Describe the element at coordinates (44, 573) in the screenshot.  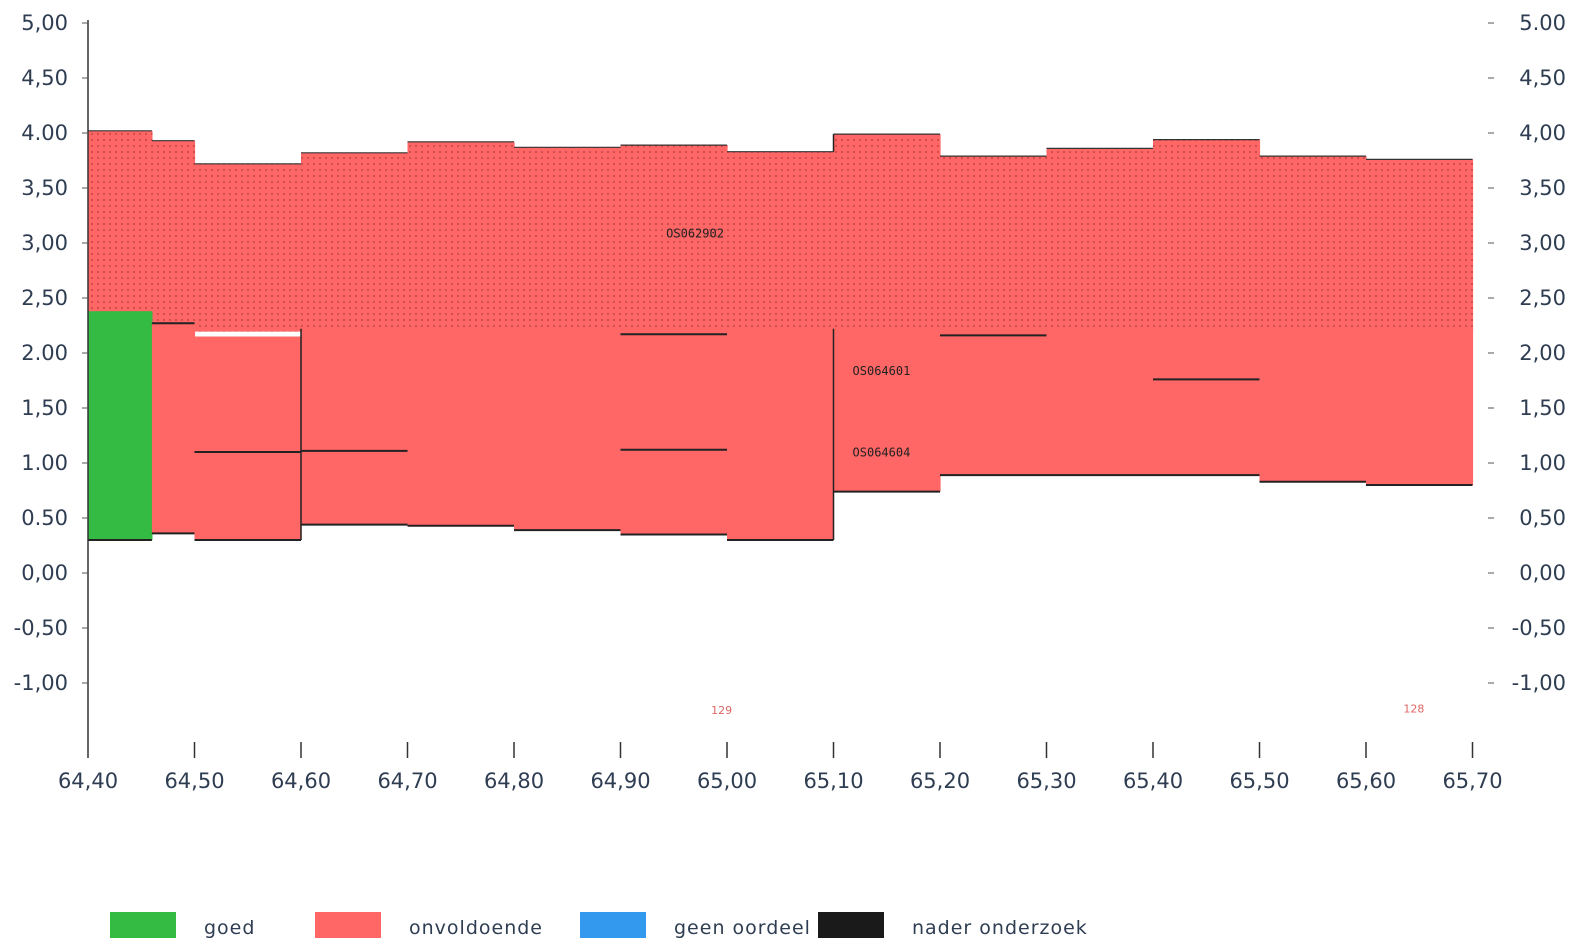
I see `y-tick-label-left-10: 0,00` at that location.